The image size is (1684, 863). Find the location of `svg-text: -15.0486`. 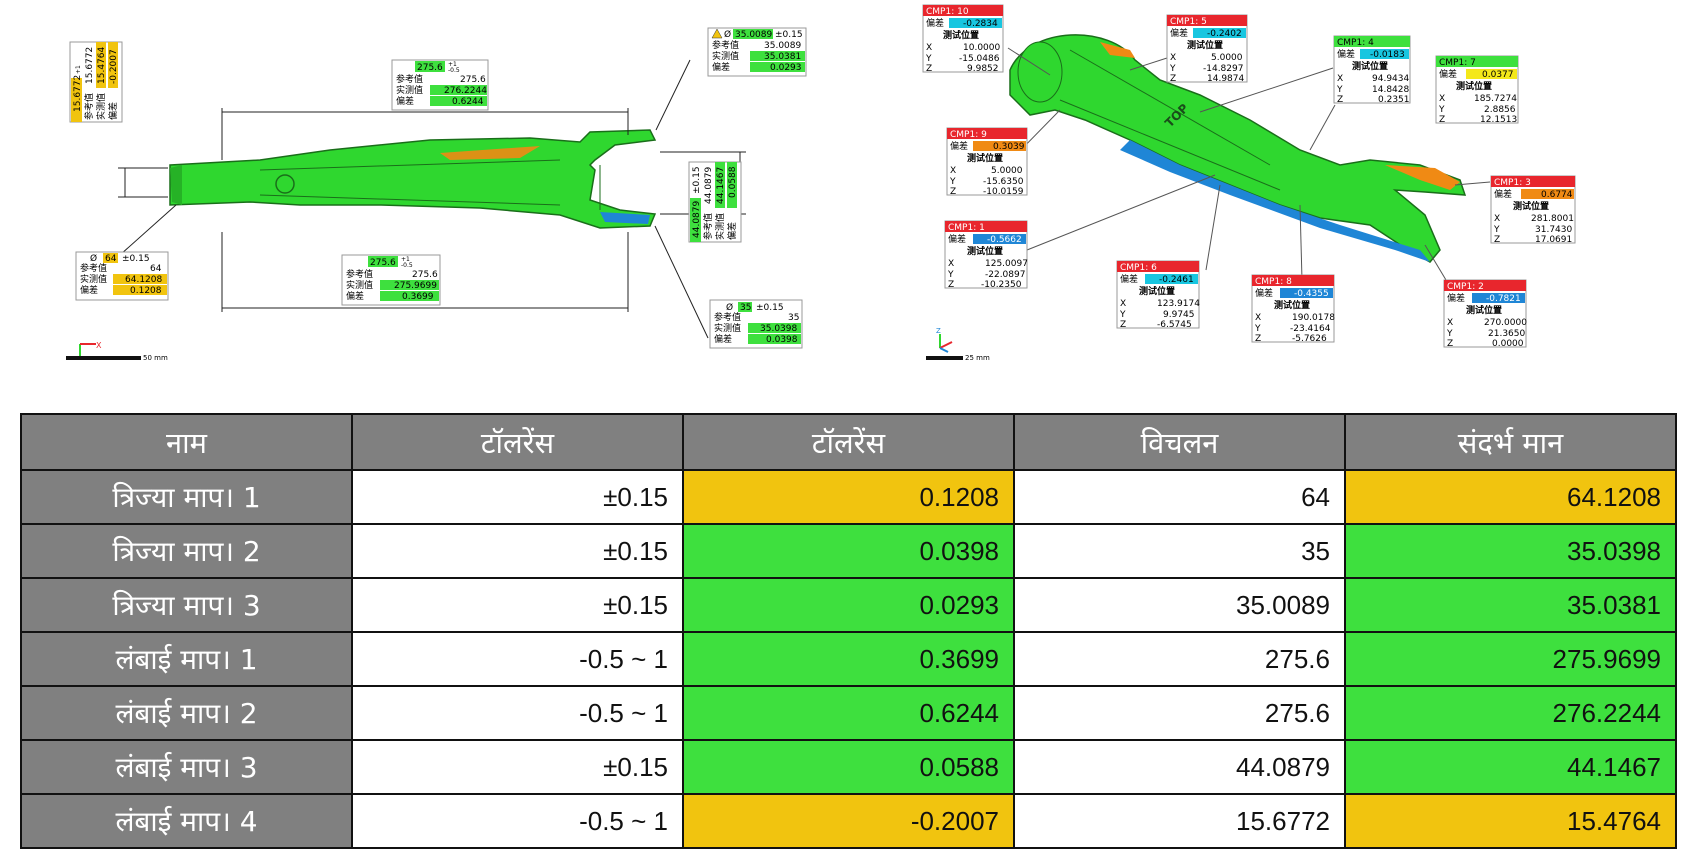

svg-text: -15.0486 is located at coordinates (979, 59).